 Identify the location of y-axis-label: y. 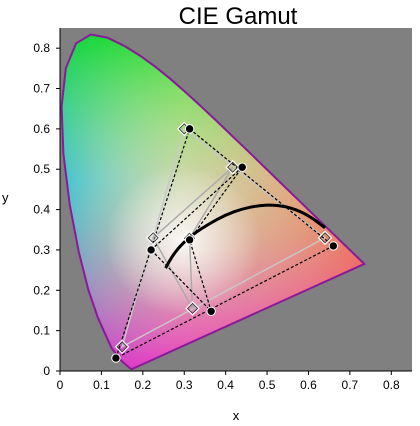
(5, 197).